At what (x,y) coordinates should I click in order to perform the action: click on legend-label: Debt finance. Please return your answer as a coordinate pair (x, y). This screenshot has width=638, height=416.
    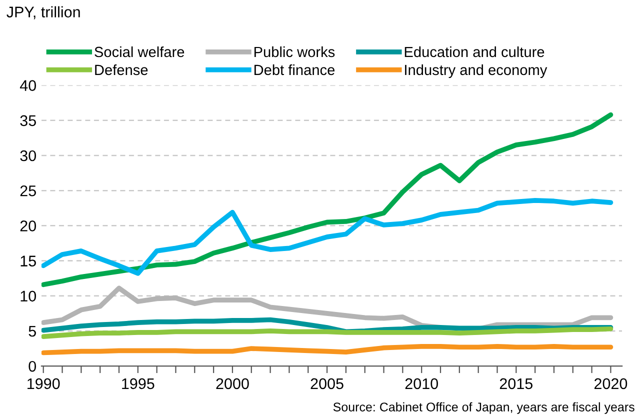
    Looking at the image, I should click on (294, 70).